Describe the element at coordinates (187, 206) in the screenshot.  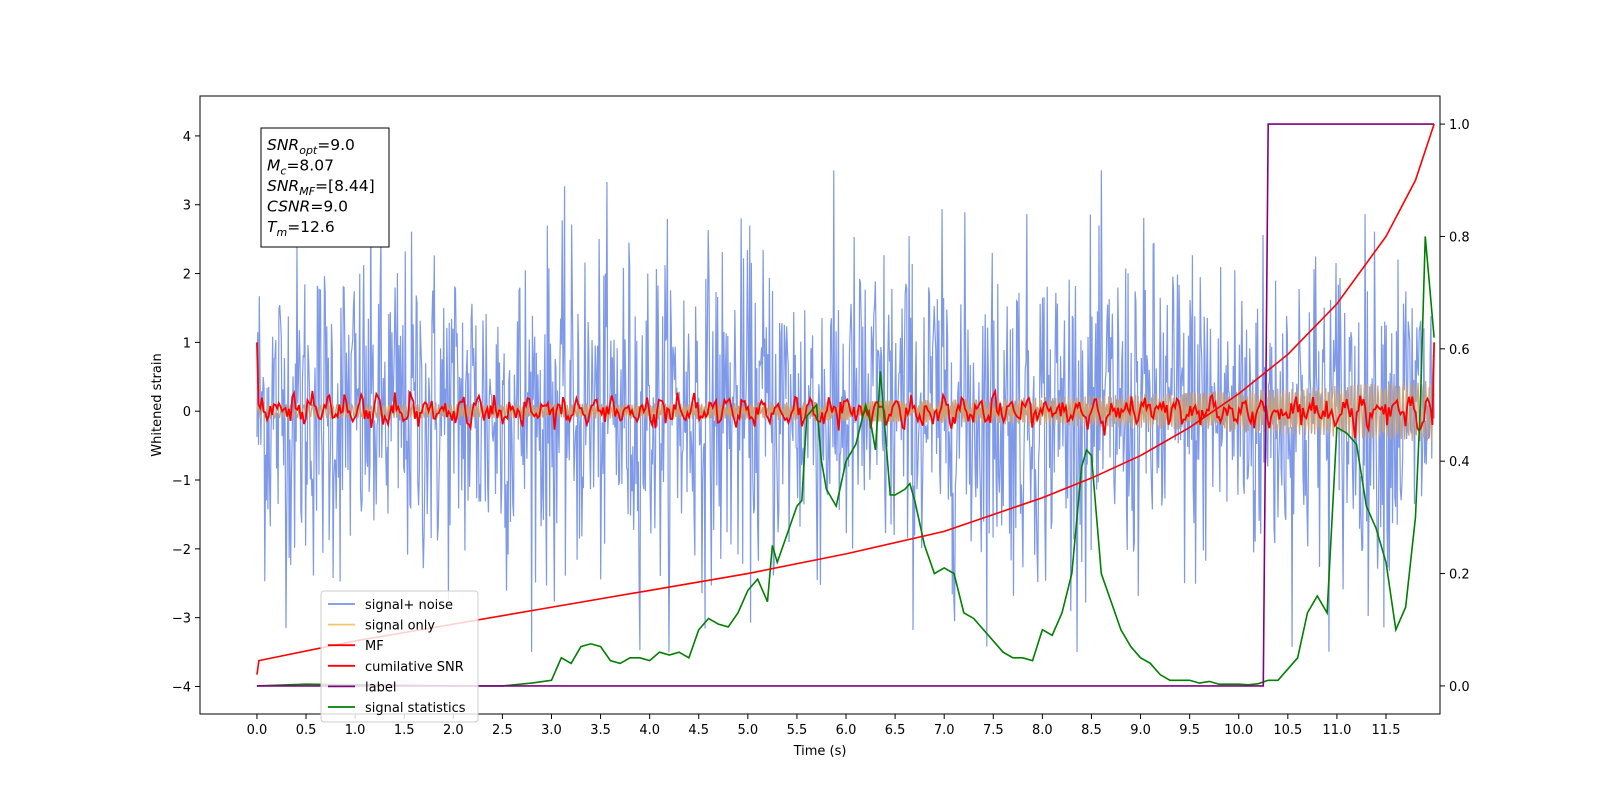
I see `y-left-tick-label: 3` at that location.